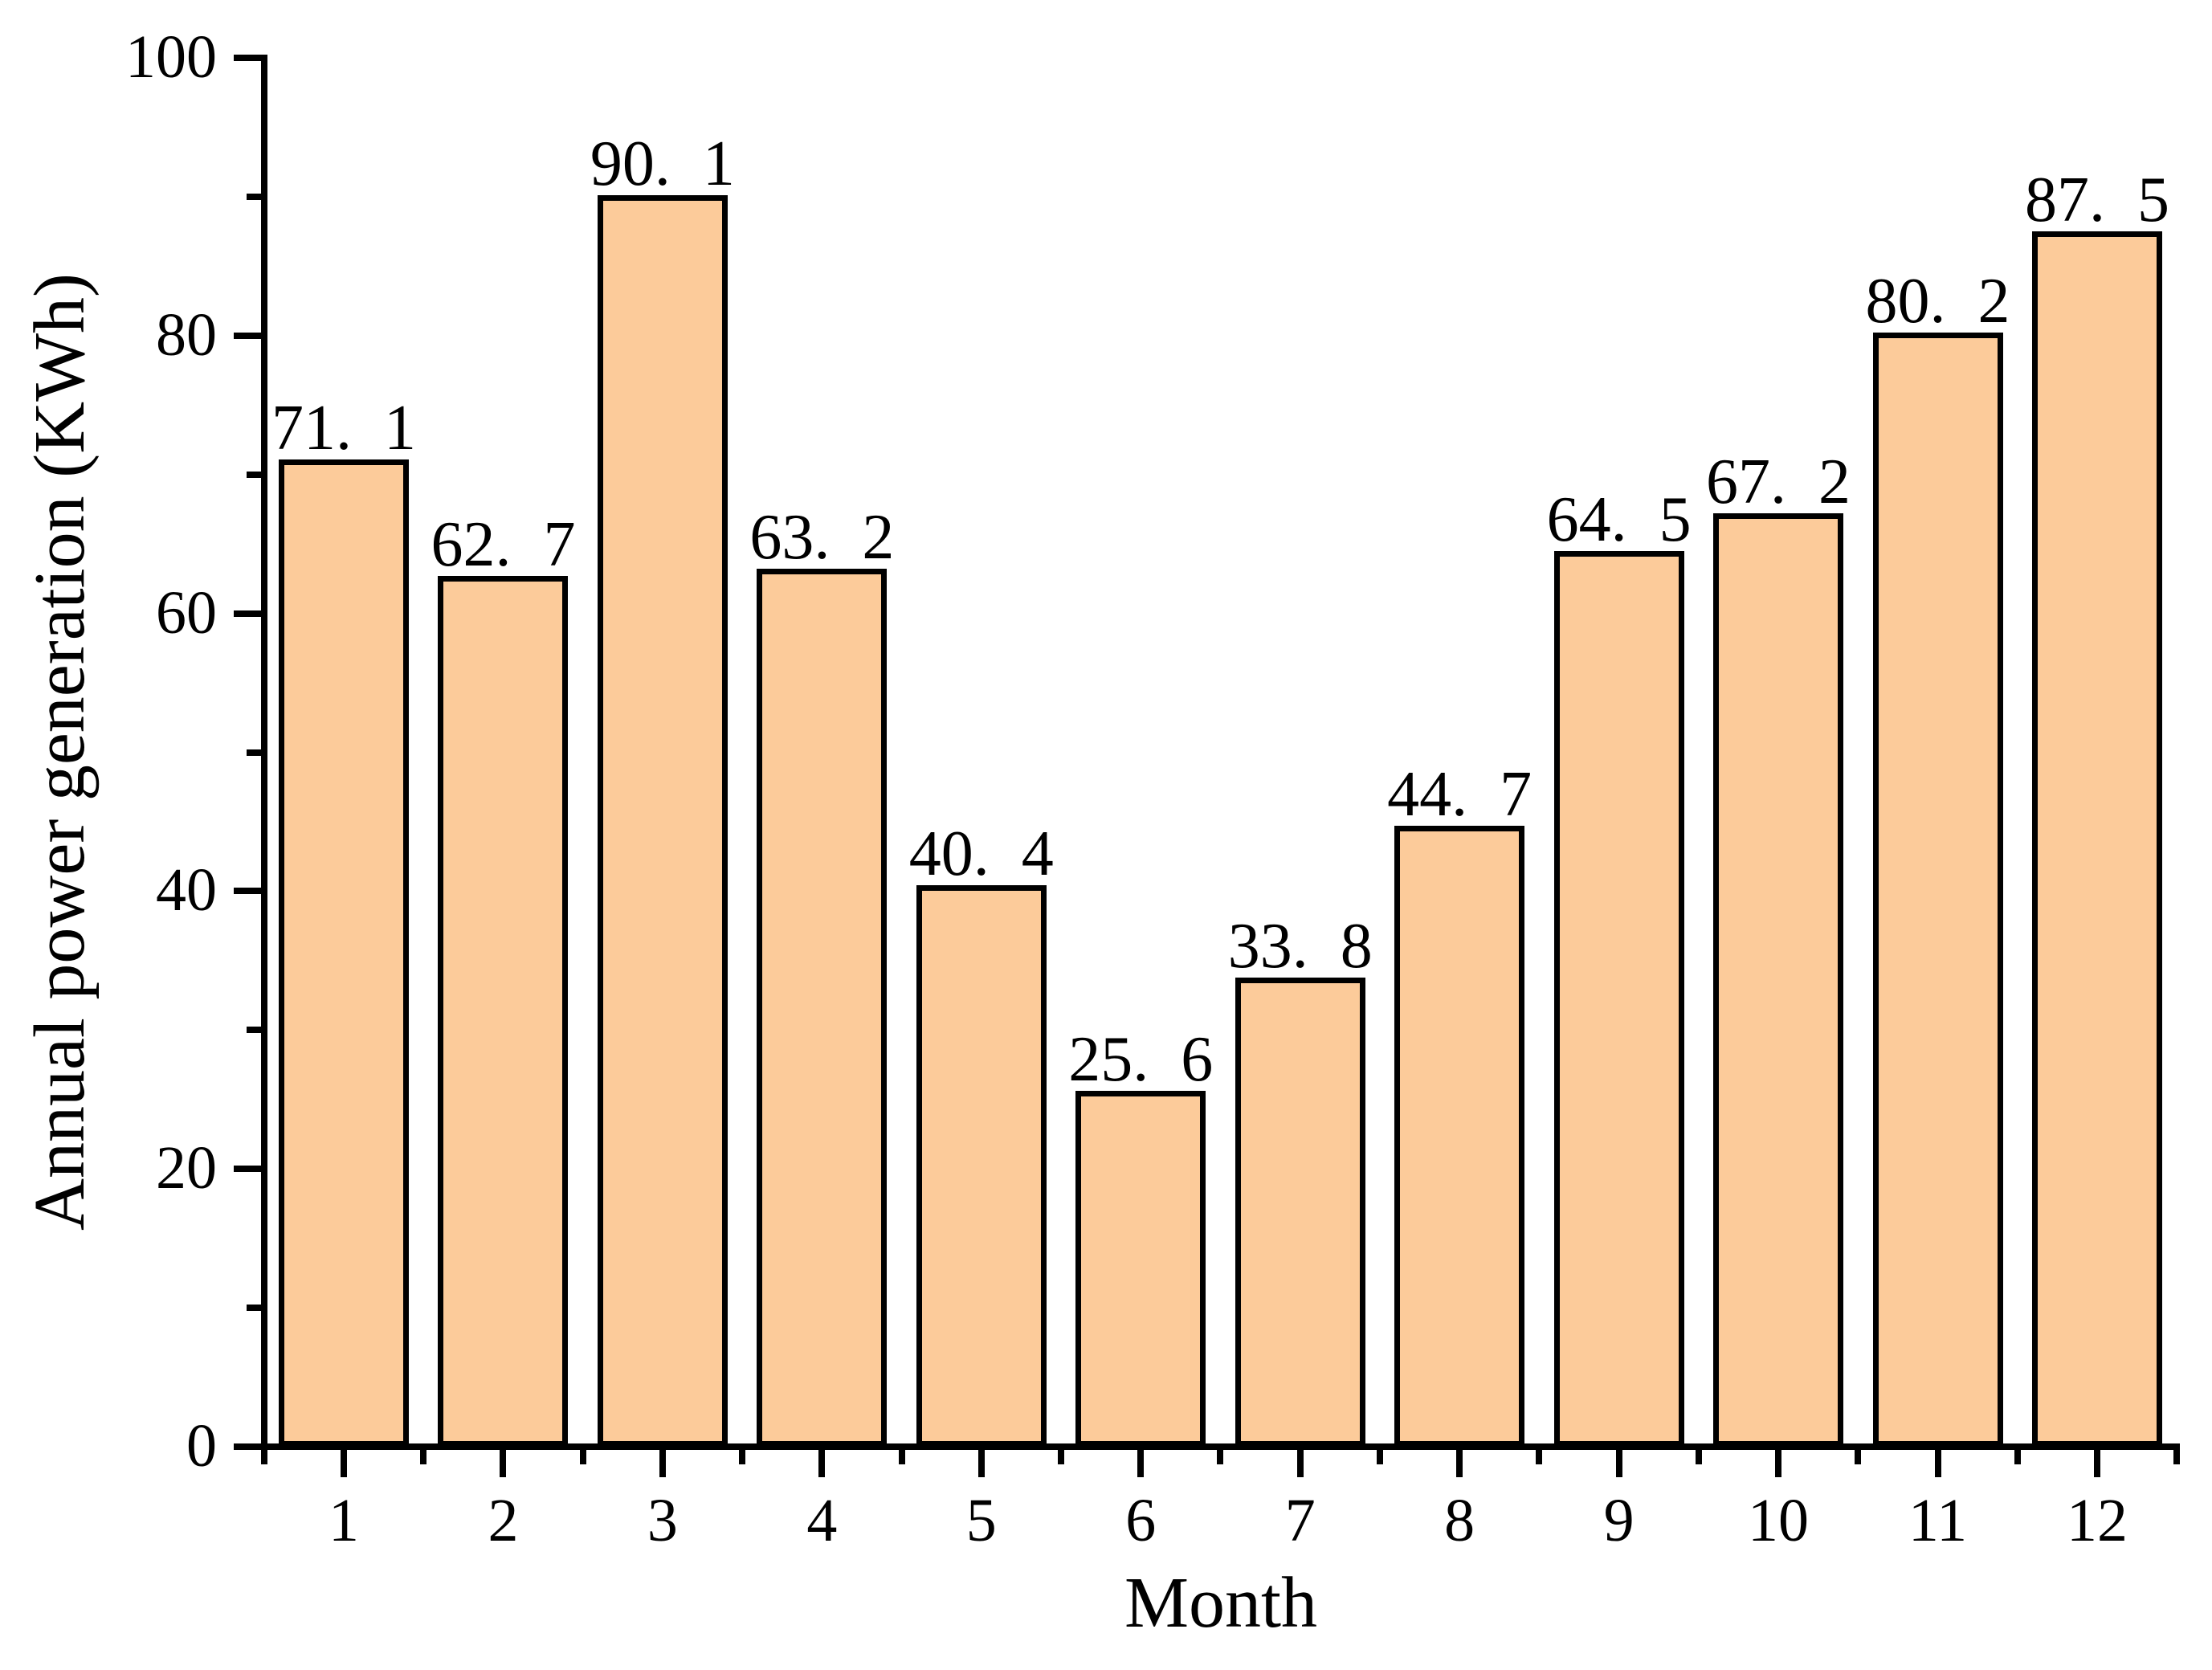 This screenshot has width=2212, height=1670. What do you see at coordinates (981, 854) in the screenshot?
I see `bar-value-label: 40. 4` at bounding box center [981, 854].